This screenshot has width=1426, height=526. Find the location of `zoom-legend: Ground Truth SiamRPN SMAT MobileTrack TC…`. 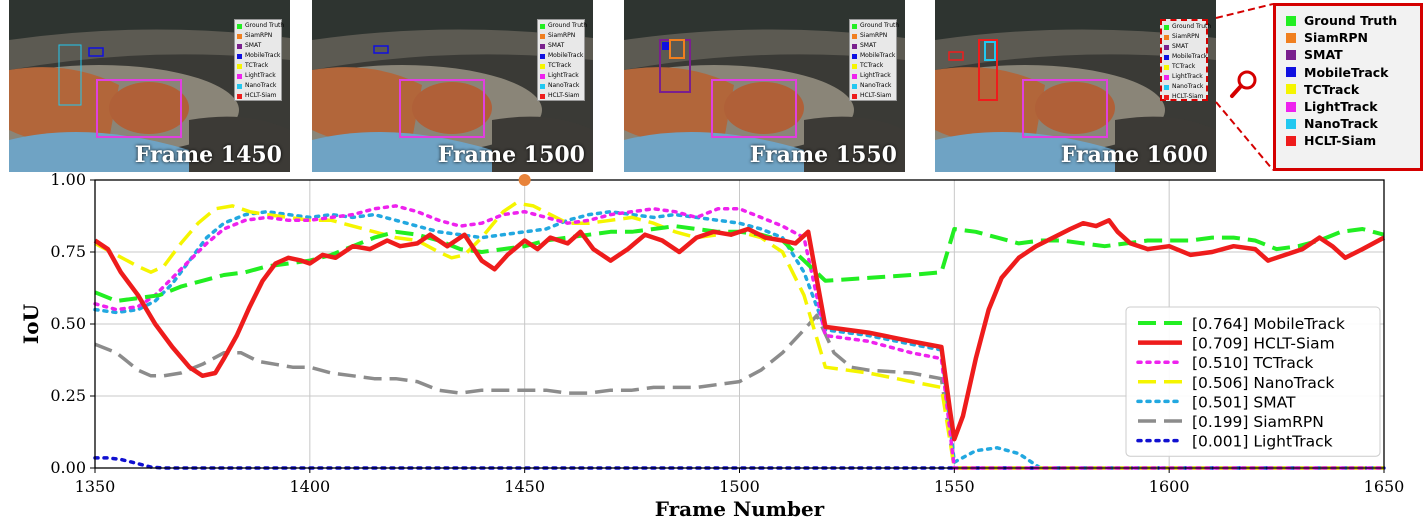

zoom-legend: Ground Truth SiamRPN SMAT MobileTrack TC… is located at coordinates (1348, 87).